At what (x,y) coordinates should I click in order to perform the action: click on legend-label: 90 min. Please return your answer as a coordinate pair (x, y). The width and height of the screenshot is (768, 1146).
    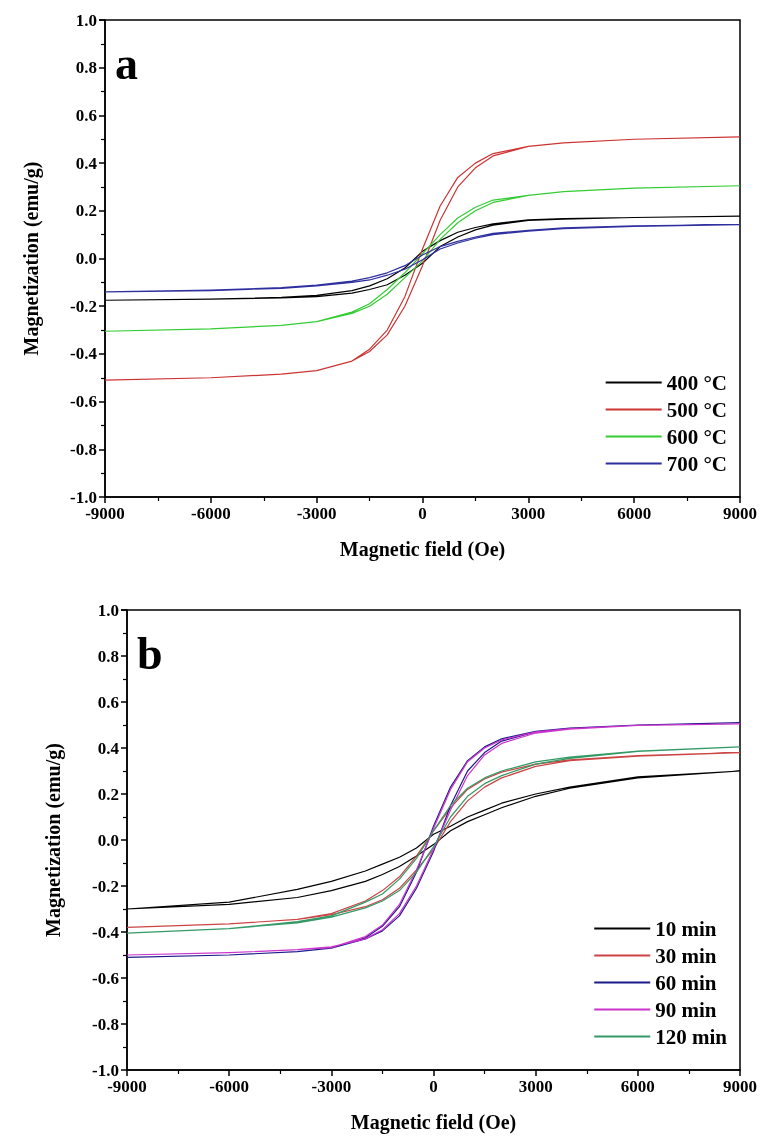
    Looking at the image, I should click on (686, 1009).